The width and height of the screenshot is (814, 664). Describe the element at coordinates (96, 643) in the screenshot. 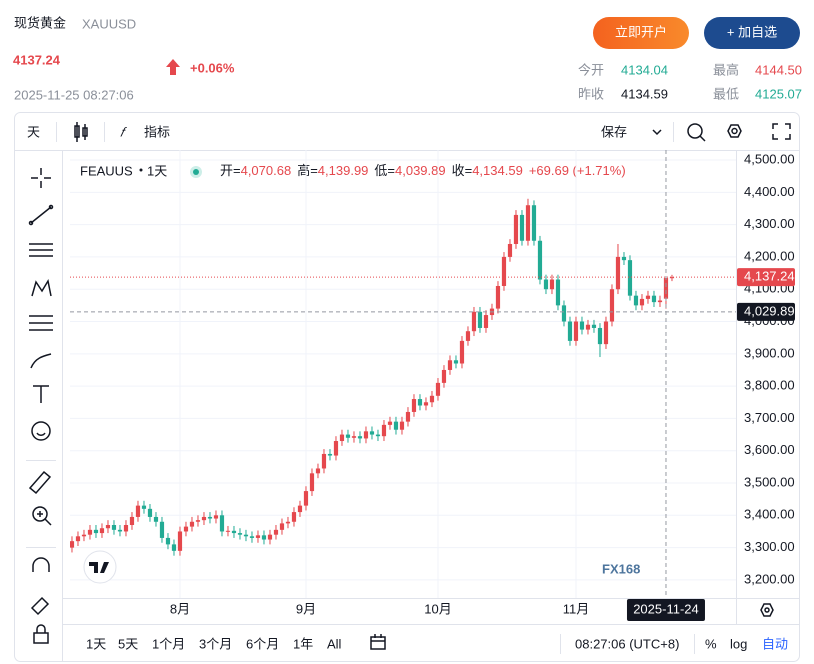

I see `range-button: 1天` at that location.